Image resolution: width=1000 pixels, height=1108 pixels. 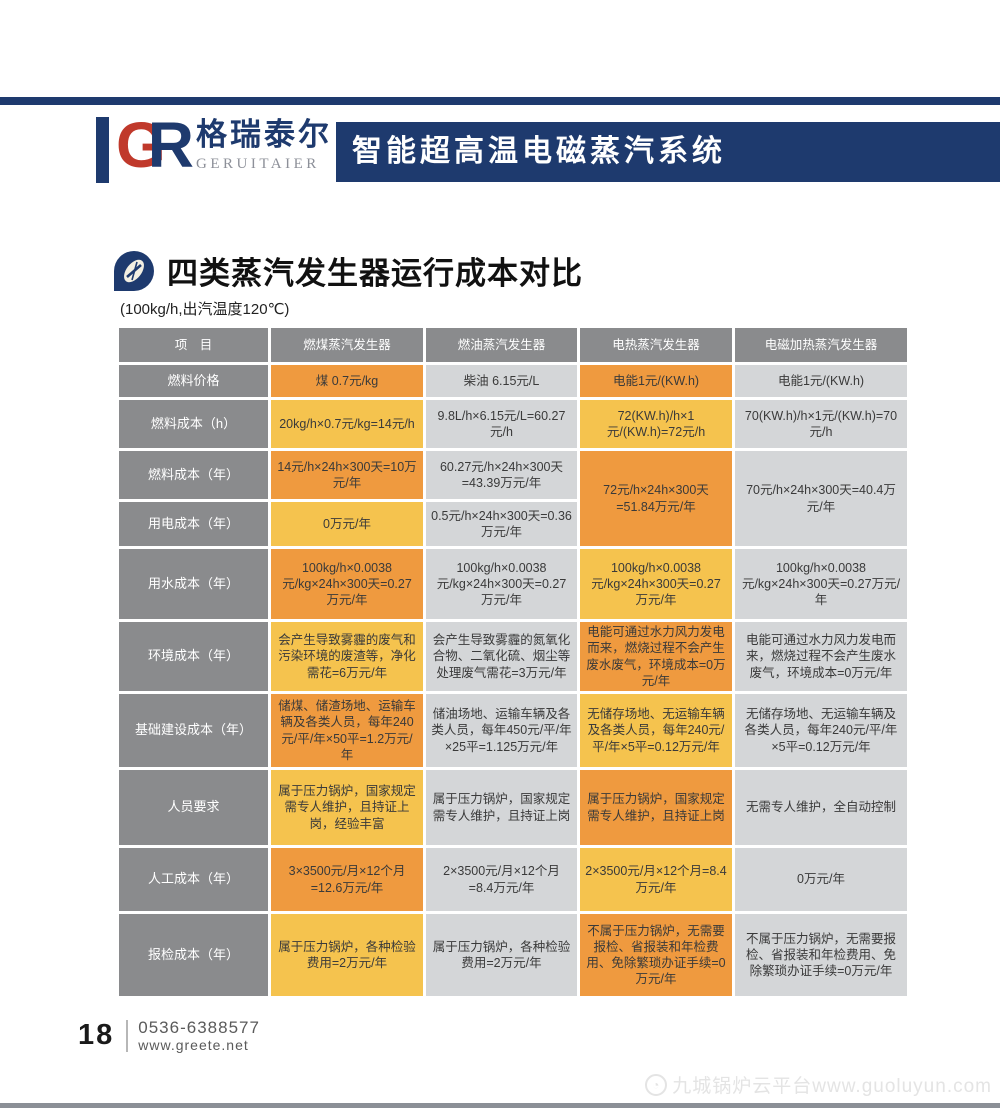 I want to click on row-label: 人工成本（年）, so click(x=193, y=879).